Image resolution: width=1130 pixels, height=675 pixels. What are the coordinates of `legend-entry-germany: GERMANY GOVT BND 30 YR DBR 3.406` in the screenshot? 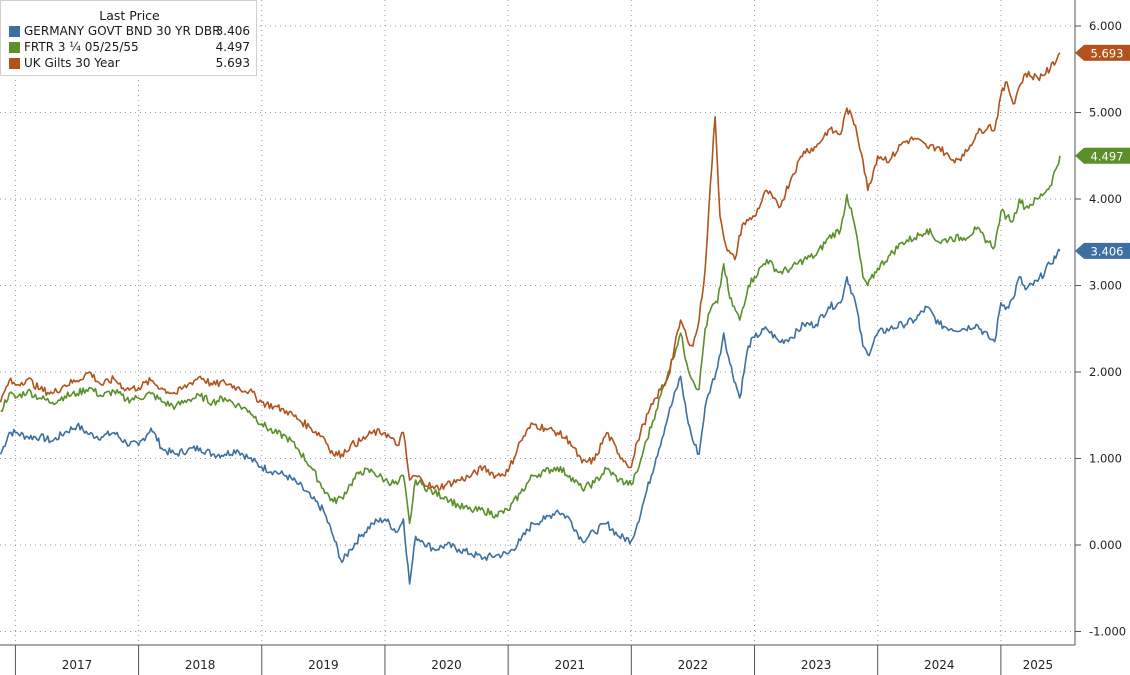 It's located at (131, 32).